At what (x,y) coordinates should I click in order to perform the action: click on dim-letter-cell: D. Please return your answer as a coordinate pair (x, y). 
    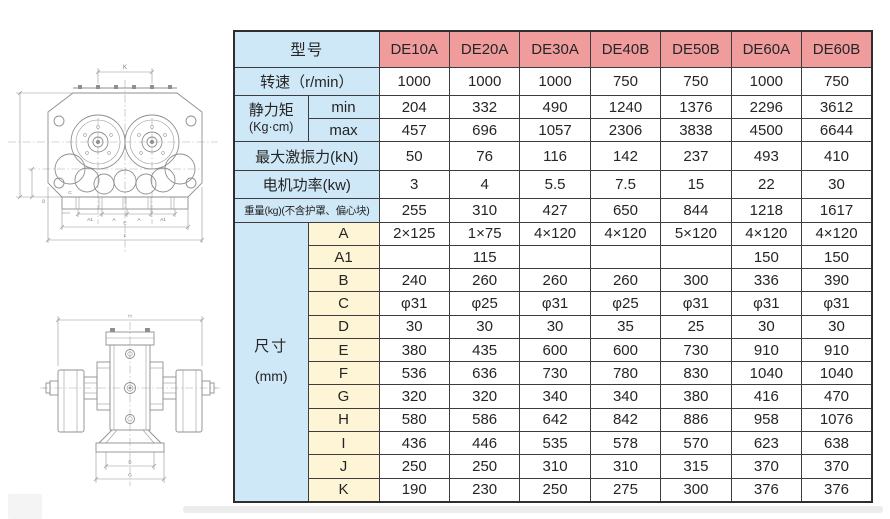
    Looking at the image, I should click on (343, 326).